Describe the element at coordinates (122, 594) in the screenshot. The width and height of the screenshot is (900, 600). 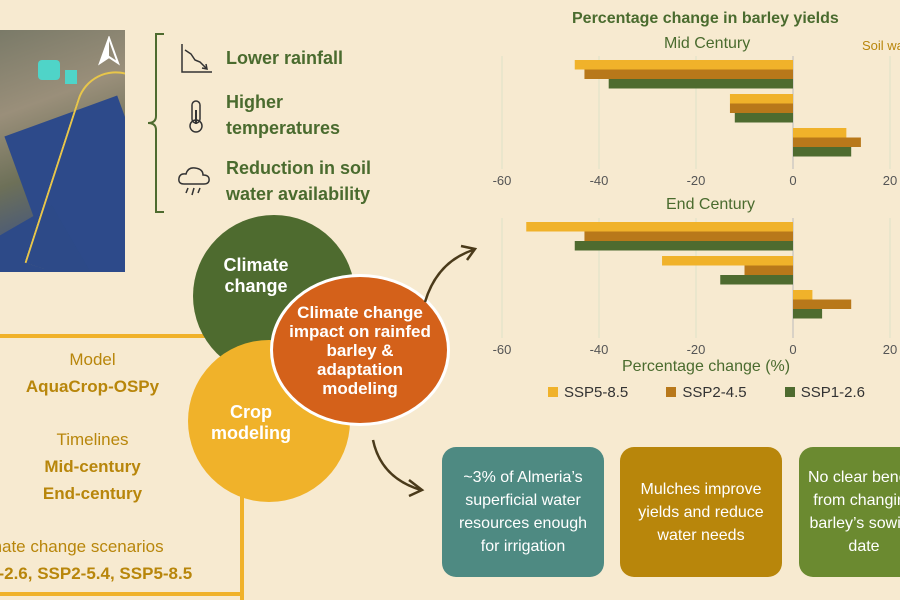
I see `connector-line-bottom` at that location.